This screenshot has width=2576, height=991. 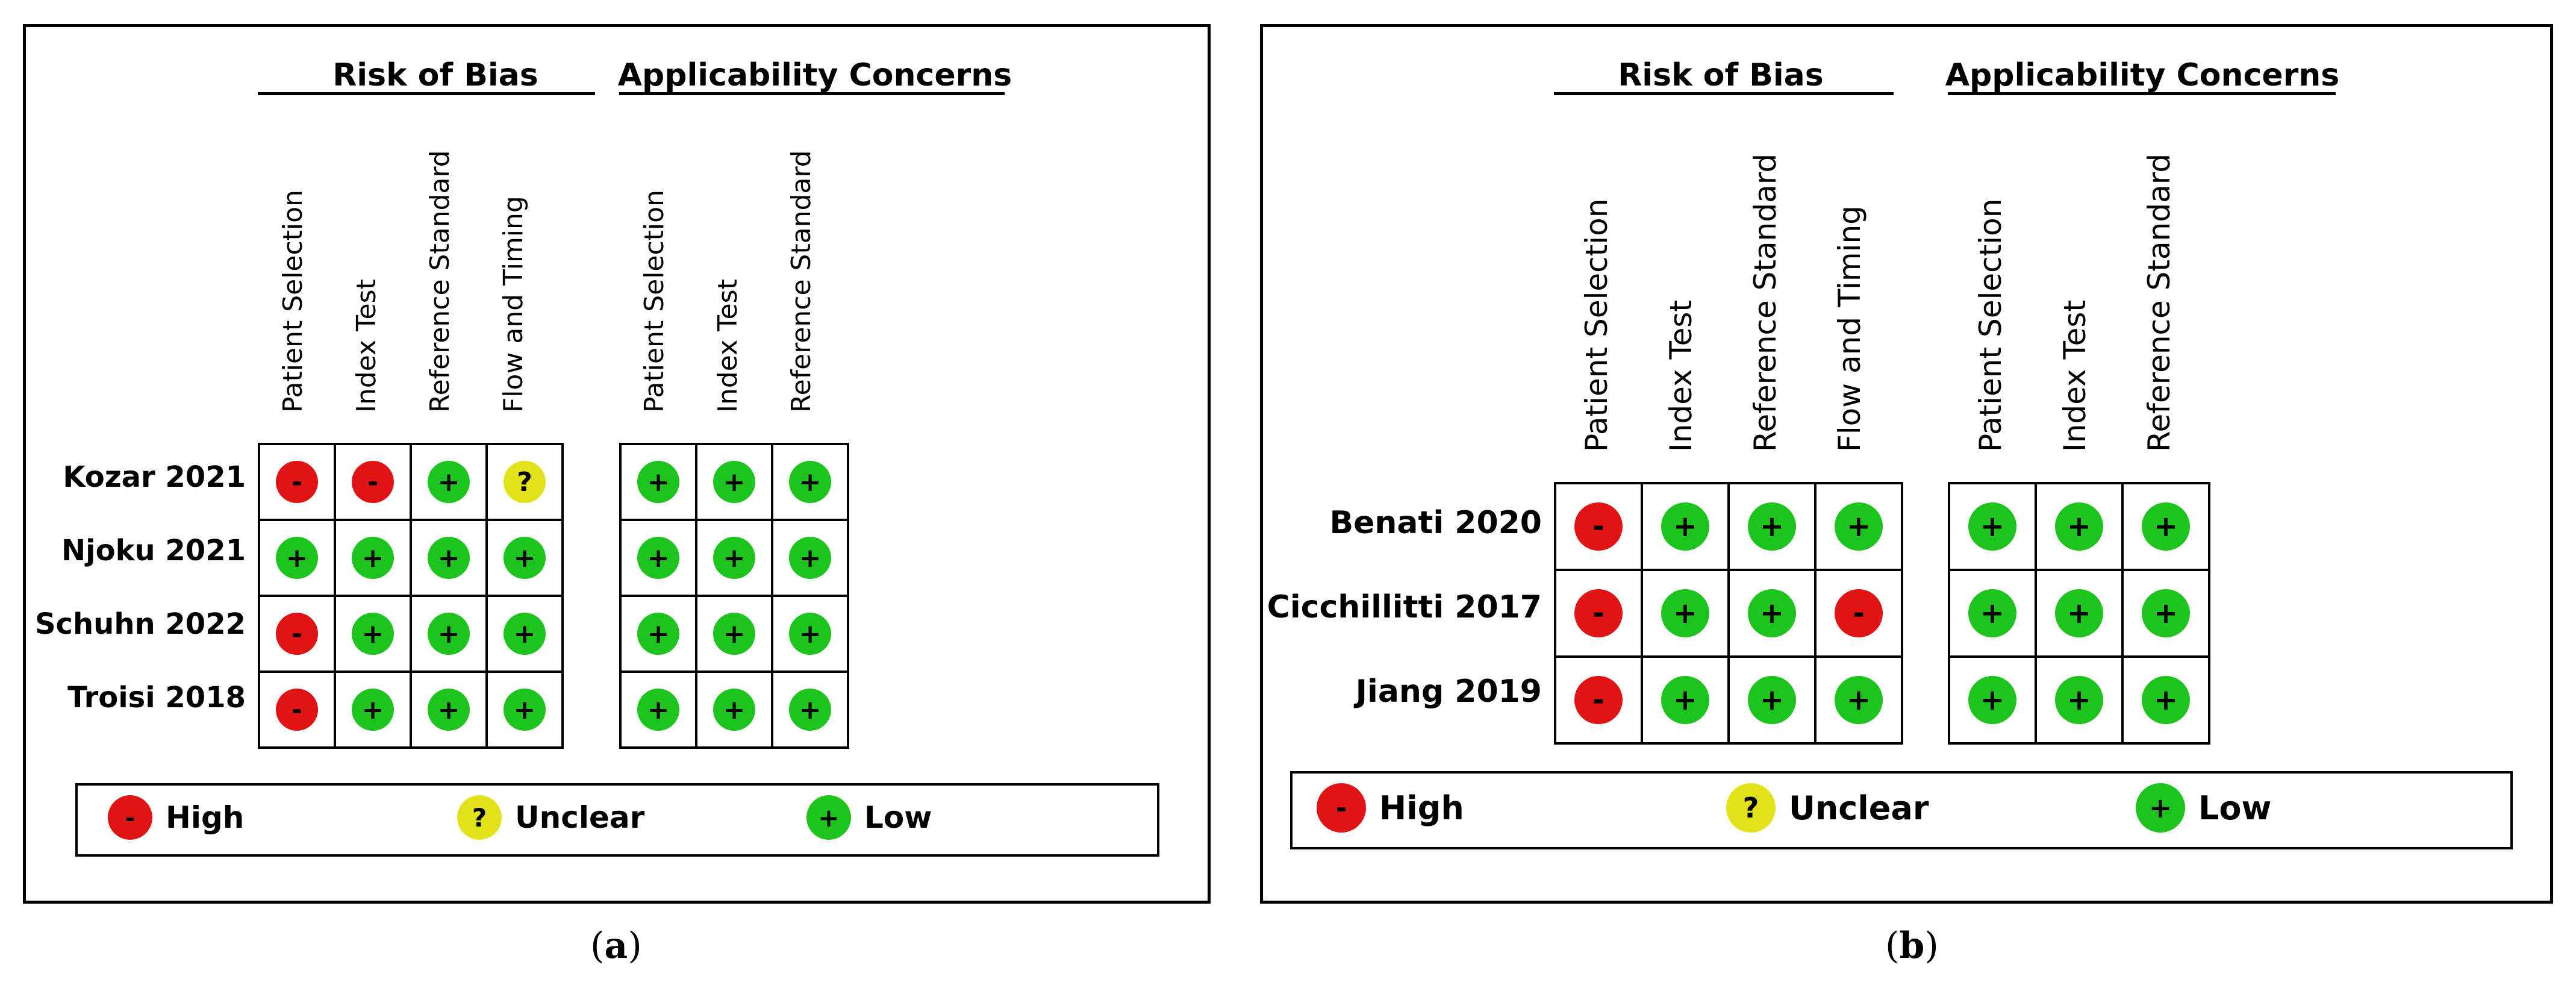 What do you see at coordinates (1435, 523) in the screenshot?
I see `study-label: Benati 2020` at bounding box center [1435, 523].